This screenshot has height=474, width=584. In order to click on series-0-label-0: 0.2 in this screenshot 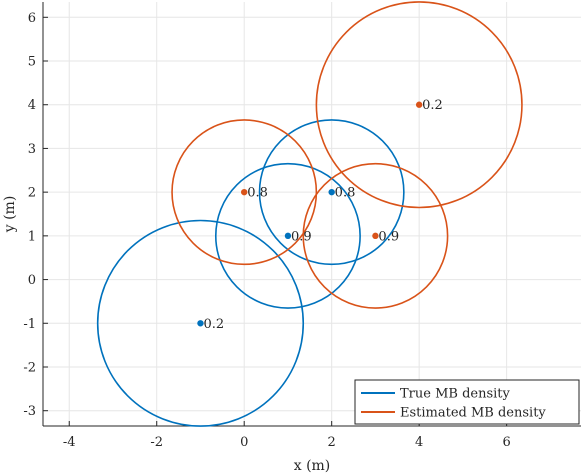, I will do `click(213, 324)`.